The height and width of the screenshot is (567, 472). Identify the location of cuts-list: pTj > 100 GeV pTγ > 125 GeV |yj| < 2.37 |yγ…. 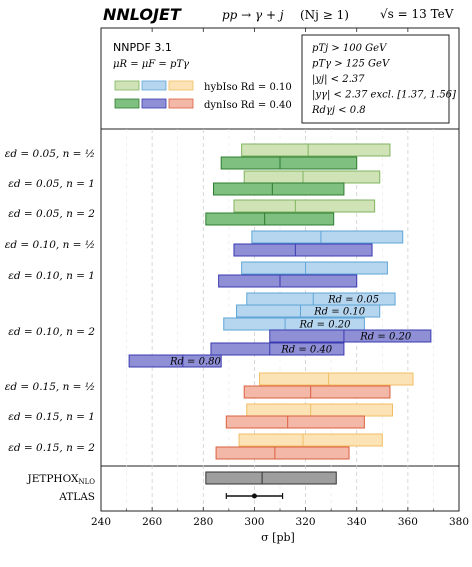
(383, 79).